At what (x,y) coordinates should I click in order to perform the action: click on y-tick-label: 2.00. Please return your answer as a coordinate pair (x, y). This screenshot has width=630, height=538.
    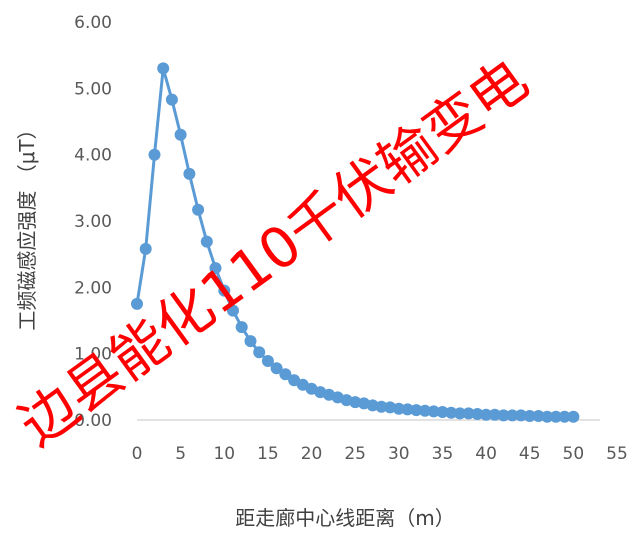
    Looking at the image, I should click on (93, 288).